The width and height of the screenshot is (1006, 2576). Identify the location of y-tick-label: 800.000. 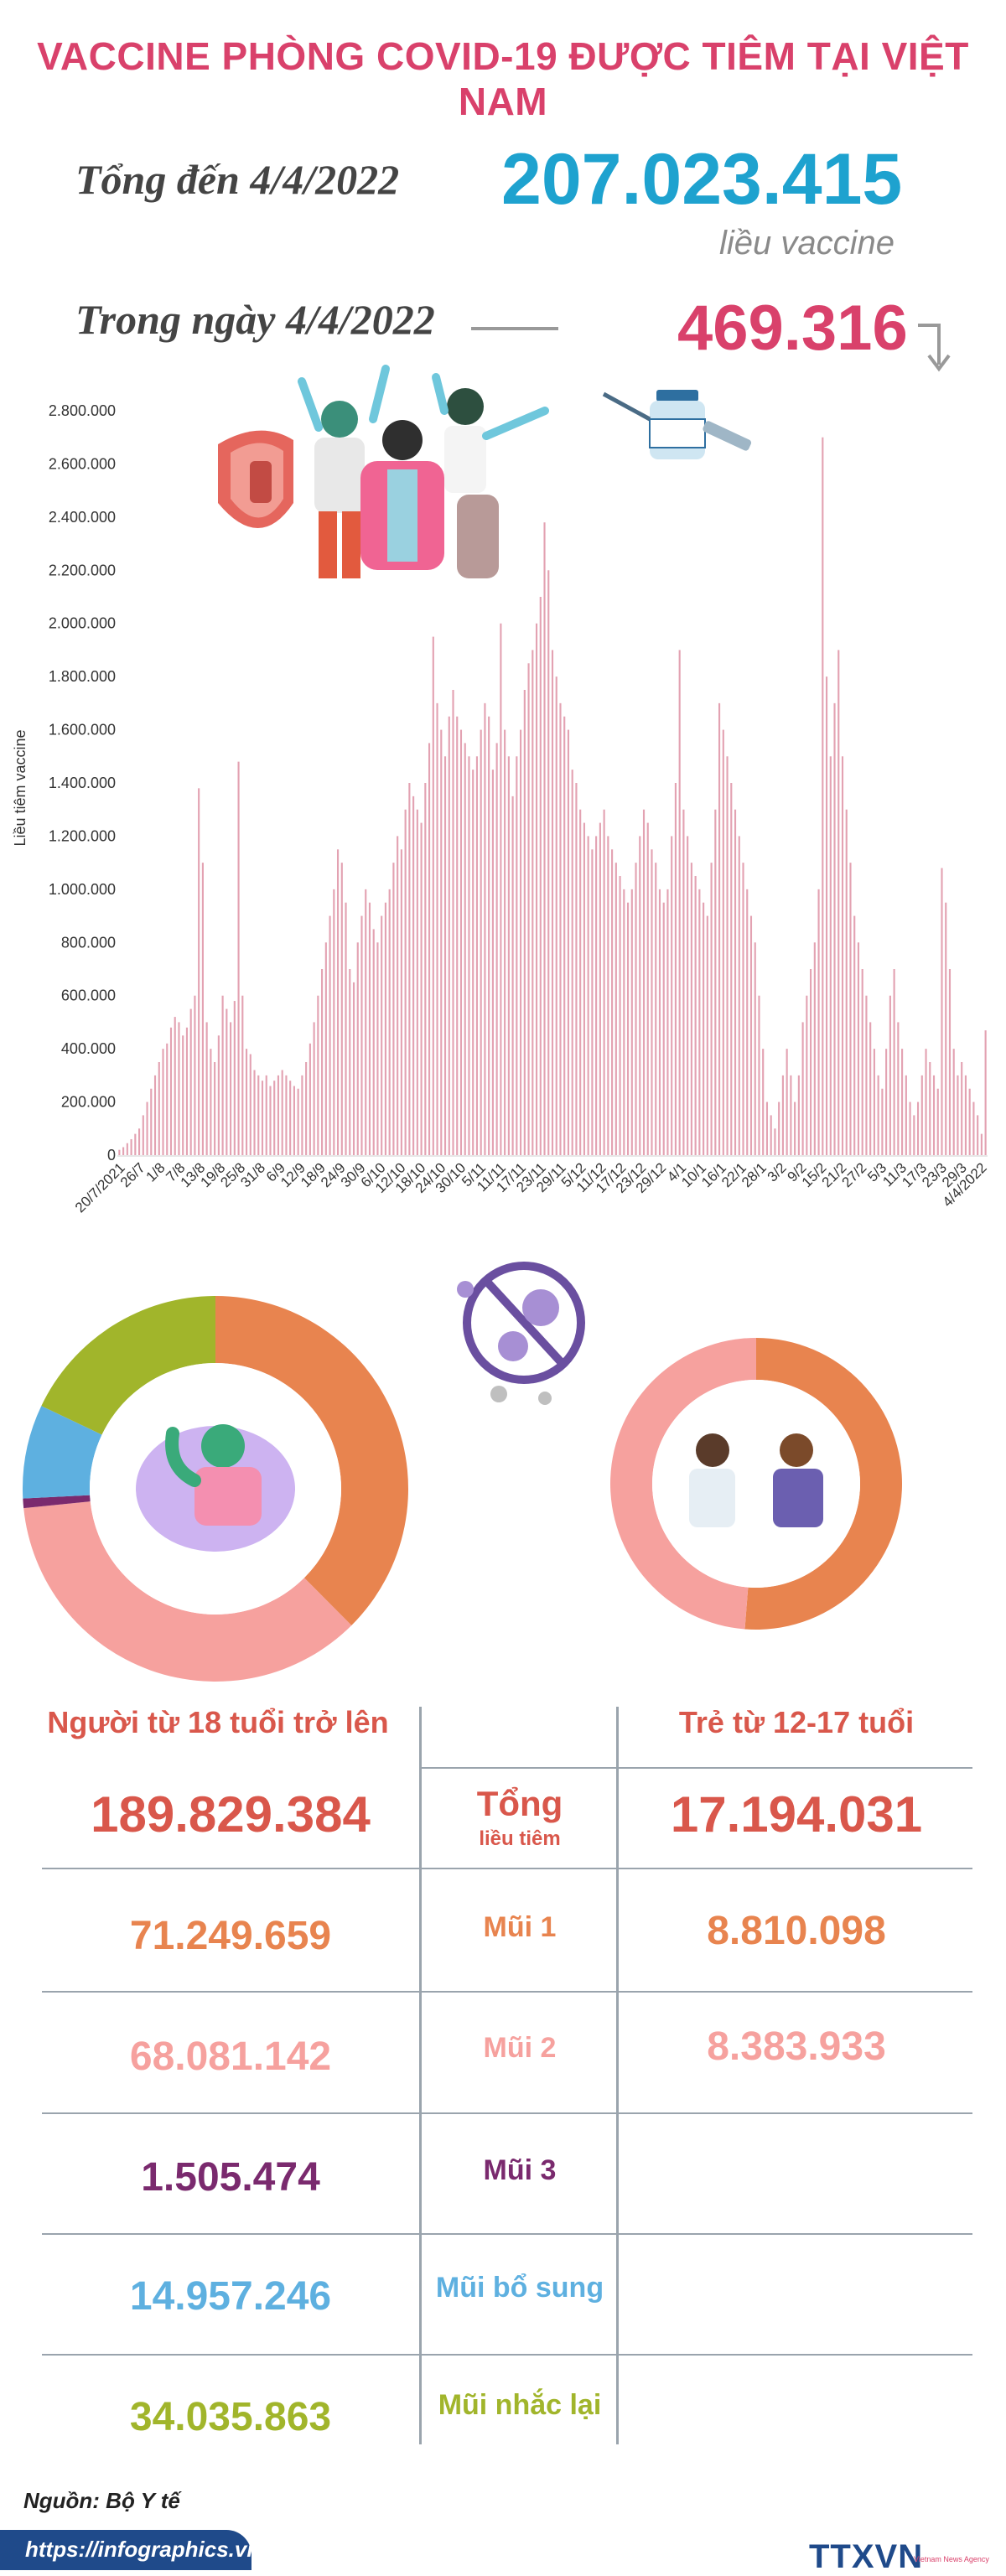
(88, 942).